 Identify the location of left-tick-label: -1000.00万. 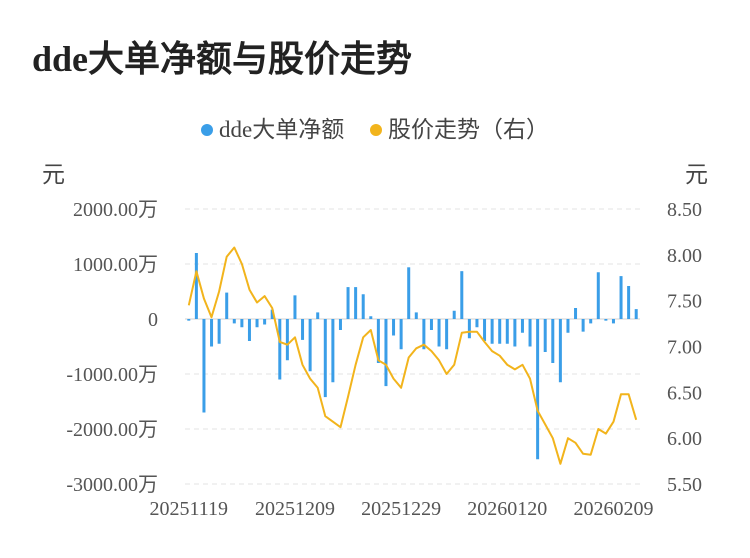
(112, 375).